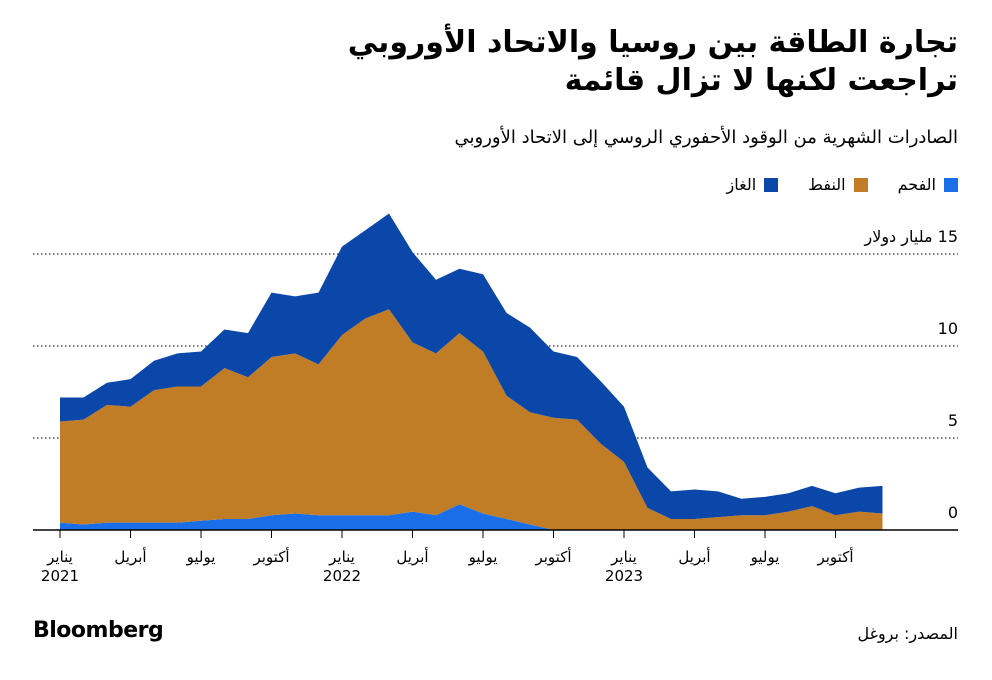 The height and width of the screenshot is (680, 992). What do you see at coordinates (952, 512) in the screenshot?
I see `y-tick-label: 0` at bounding box center [952, 512].